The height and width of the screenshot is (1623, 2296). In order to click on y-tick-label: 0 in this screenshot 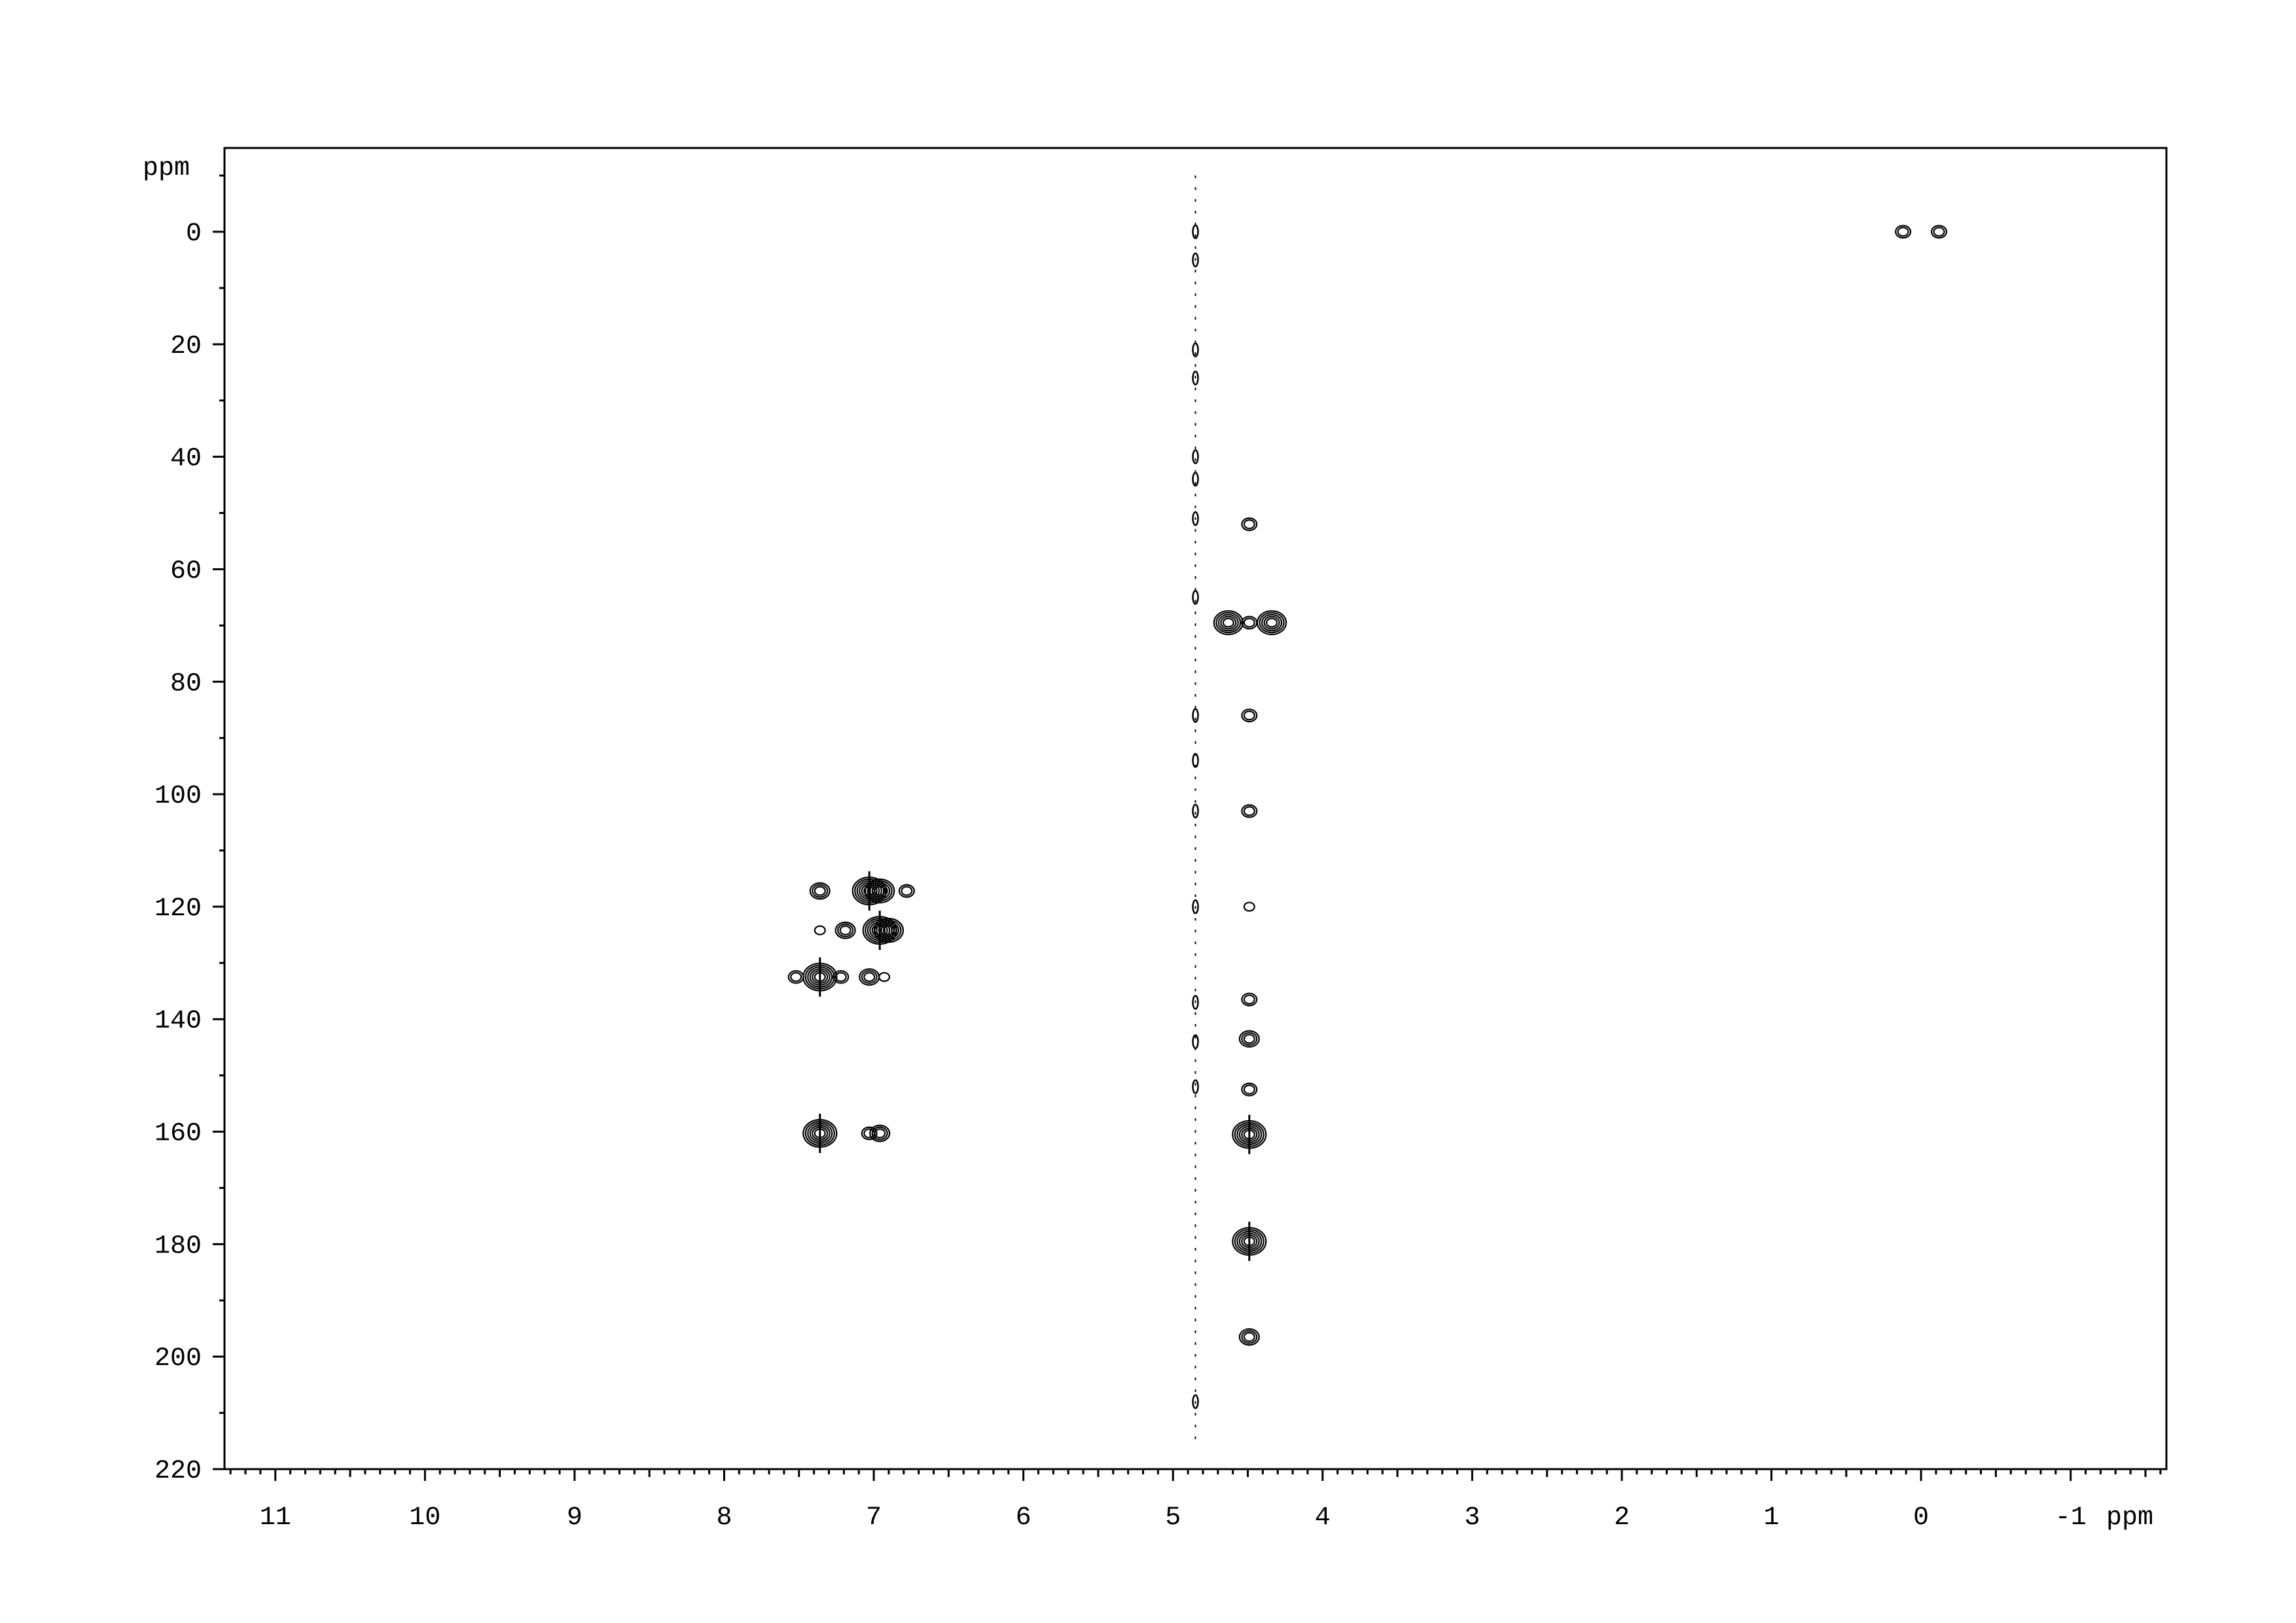, I will do `click(194, 234)`.